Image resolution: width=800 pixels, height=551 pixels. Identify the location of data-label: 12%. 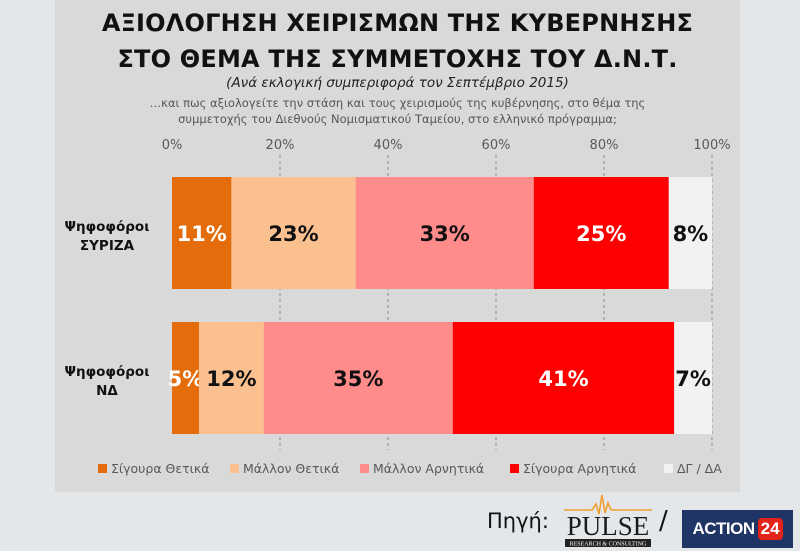
(231, 379).